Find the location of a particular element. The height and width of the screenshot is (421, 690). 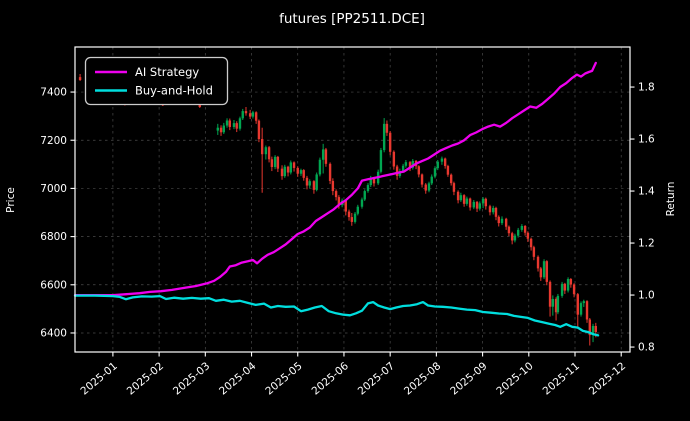

legend-box: AI Strategy Buy-and-Hold is located at coordinates (156, 81).